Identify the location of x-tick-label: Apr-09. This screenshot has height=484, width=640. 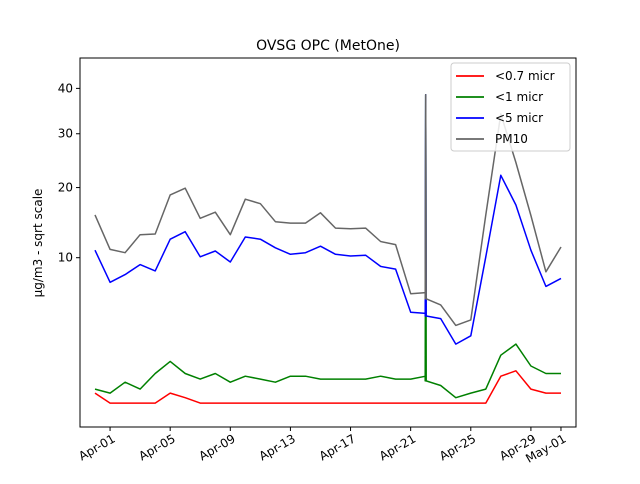
(217, 447).